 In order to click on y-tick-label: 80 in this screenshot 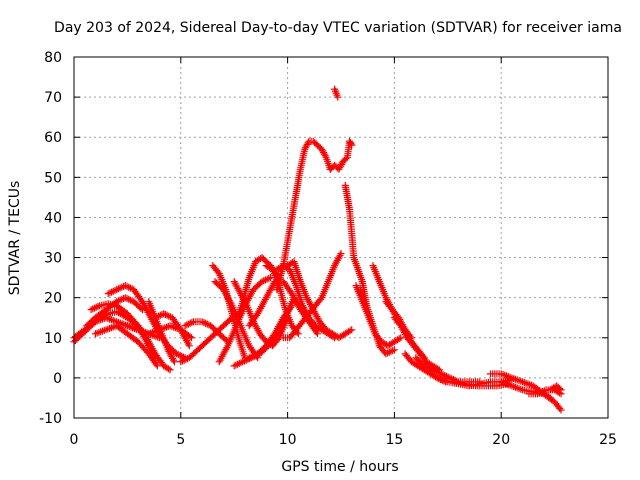, I will do `click(53, 58)`.